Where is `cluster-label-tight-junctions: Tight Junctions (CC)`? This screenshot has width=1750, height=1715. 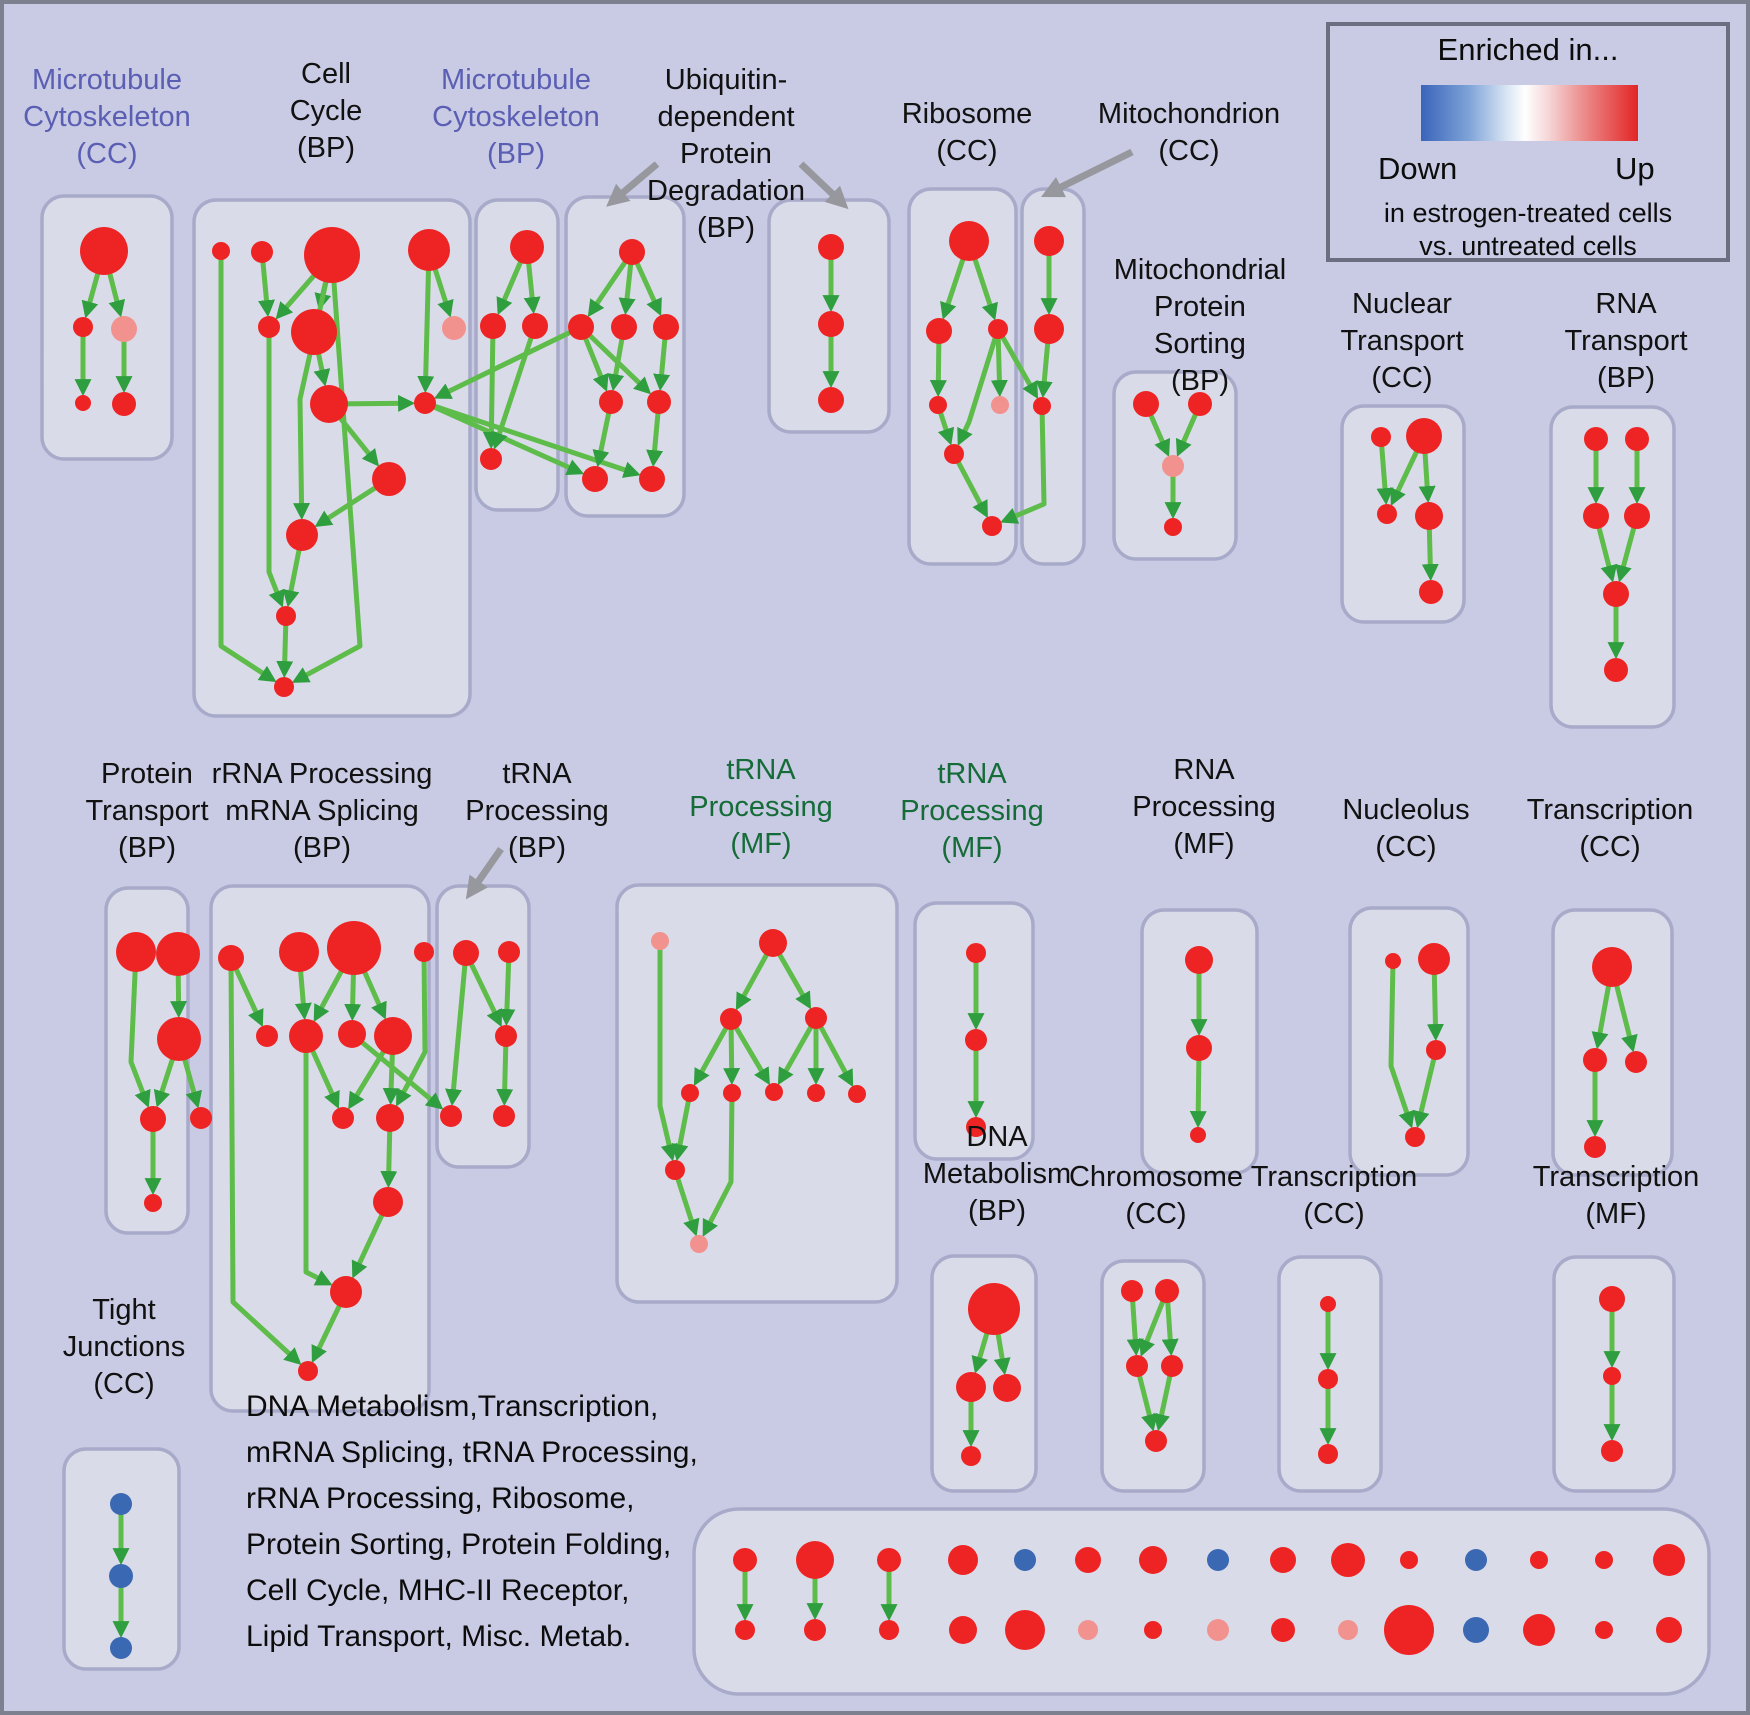
cluster-label-tight-junctions: Tight Junctions (CC) is located at coordinates (124, 1347).